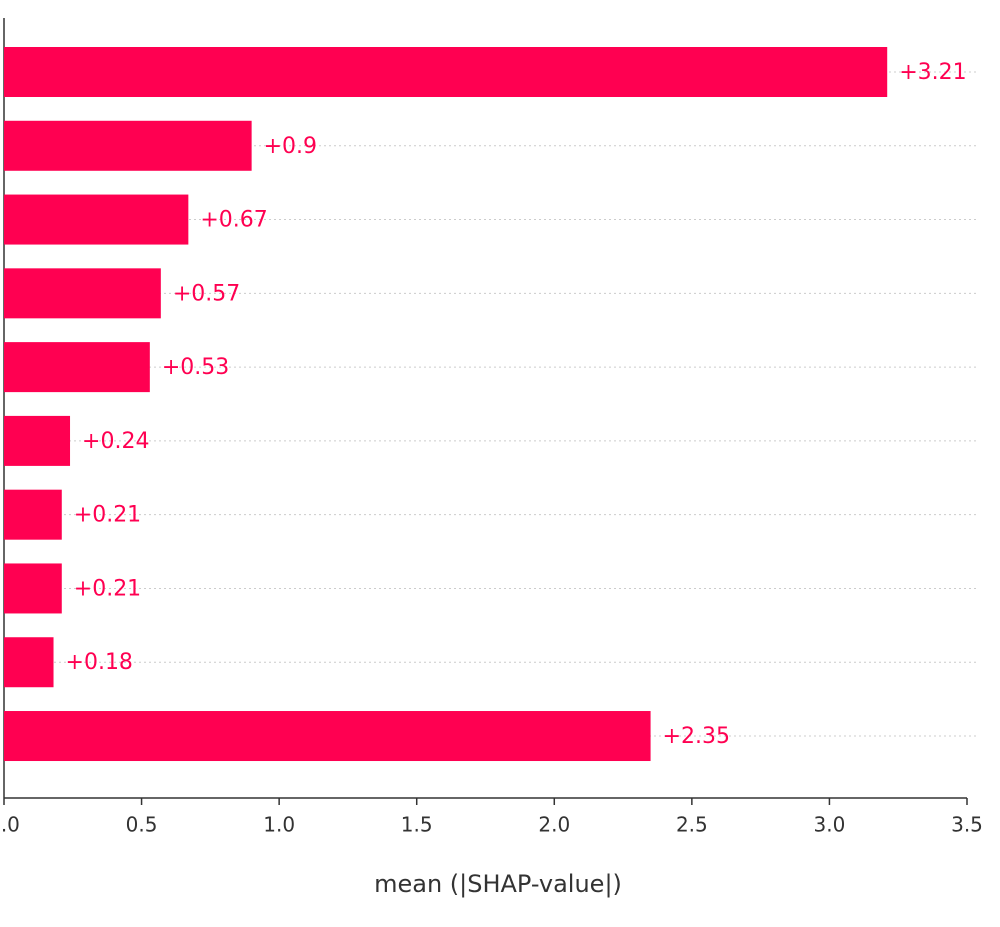  Describe the element at coordinates (692, 825) in the screenshot. I see `x-tick-label: 2.5` at that location.